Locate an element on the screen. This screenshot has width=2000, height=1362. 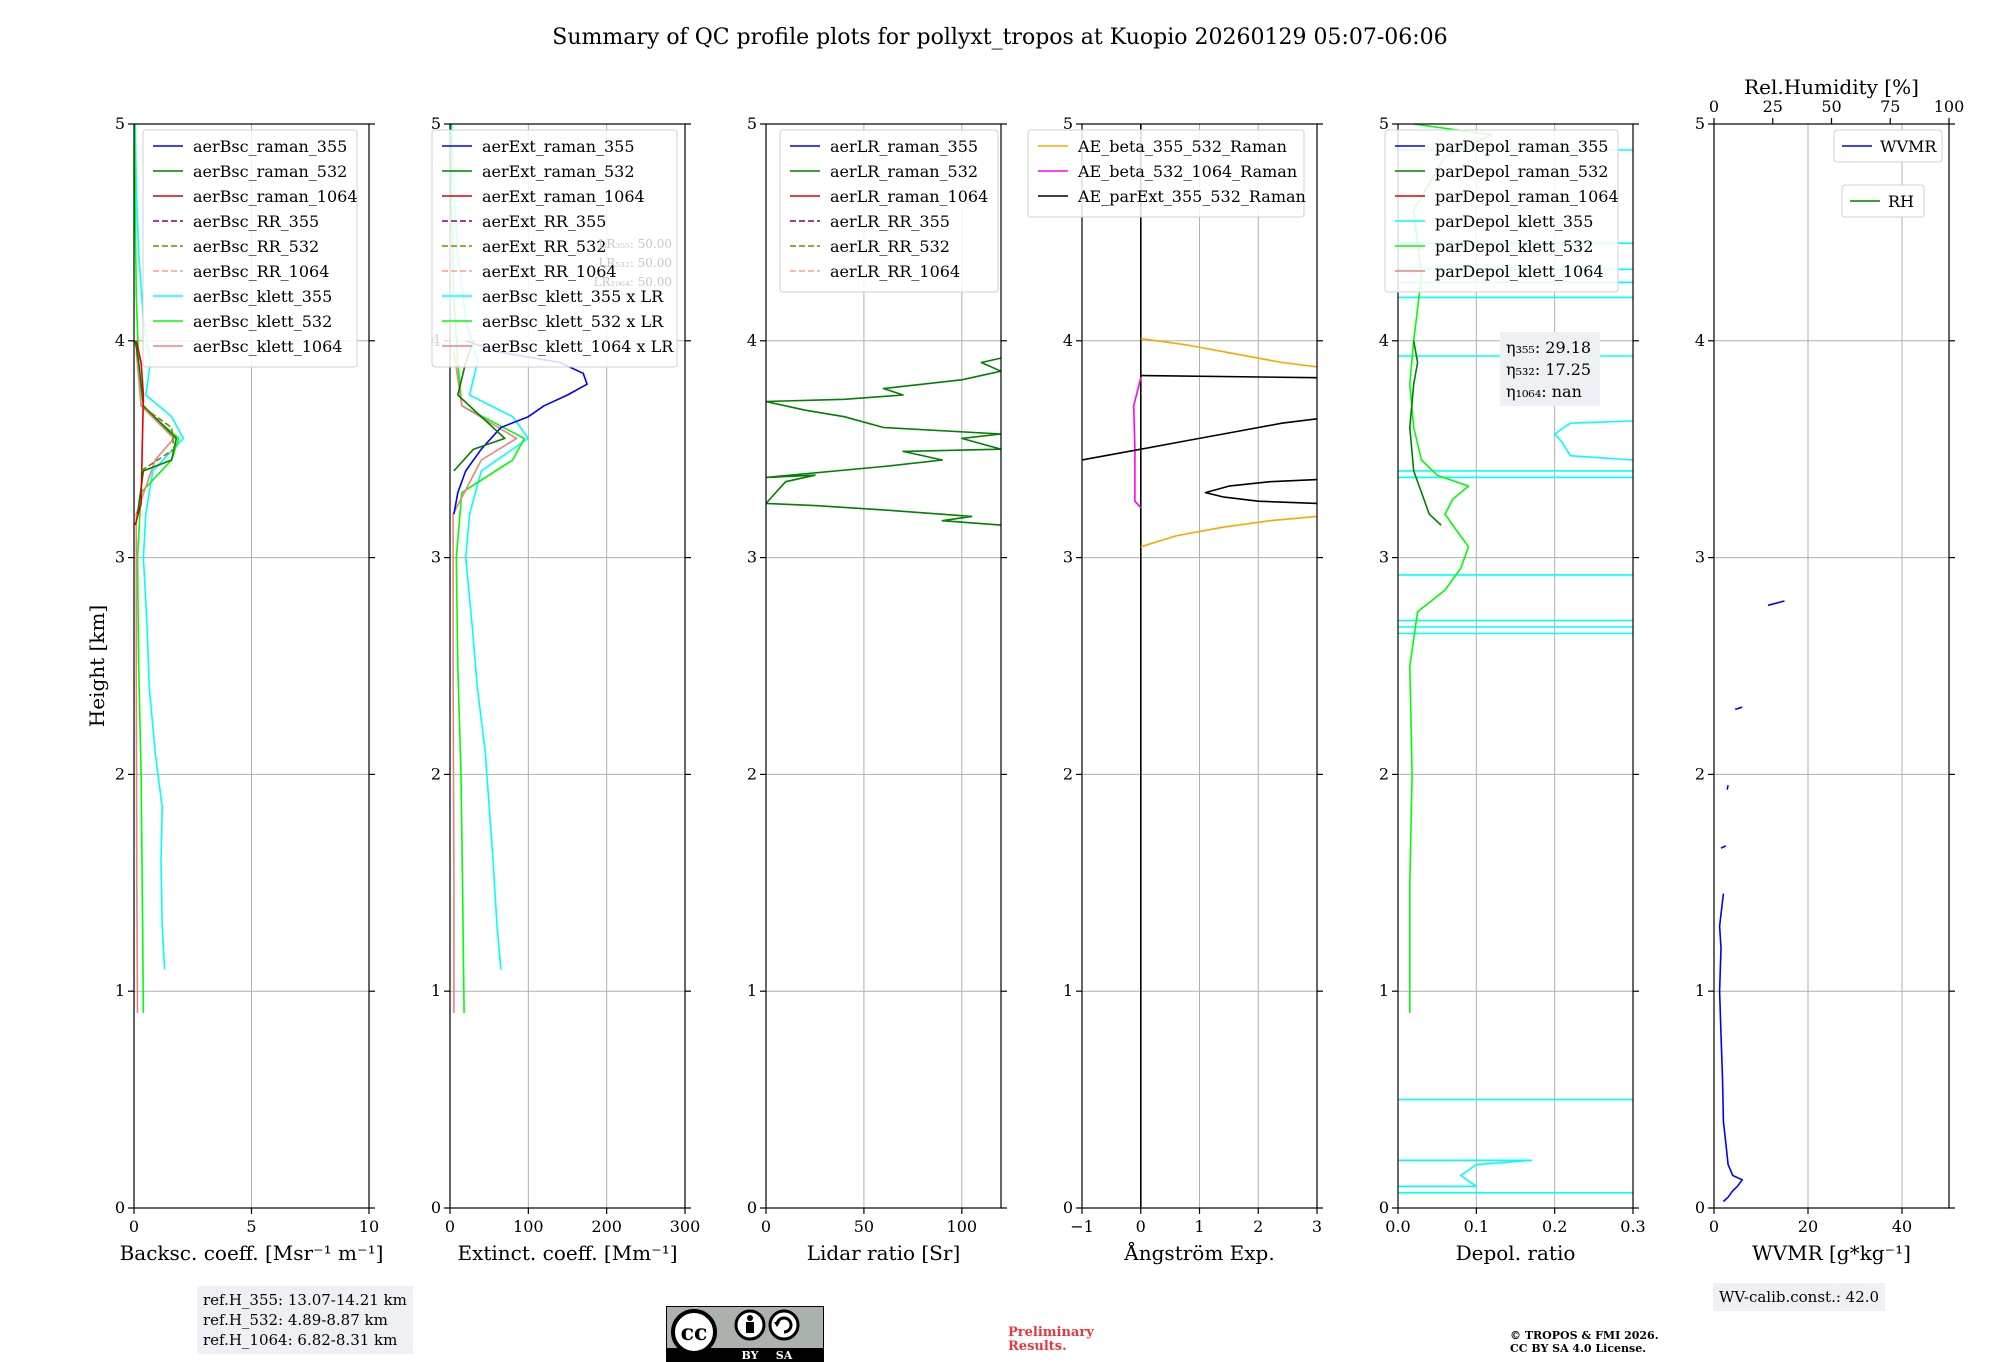
preliminary-results-note: Preliminary Results. is located at coordinates (1051, 1340).